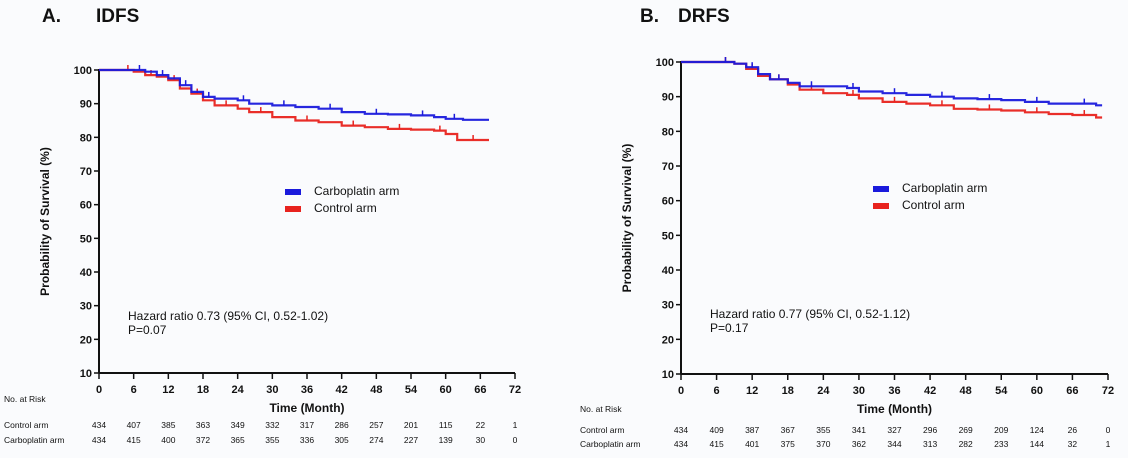 This screenshot has height=458, width=1128. I want to click on x-tick-label: 60, so click(1037, 391).